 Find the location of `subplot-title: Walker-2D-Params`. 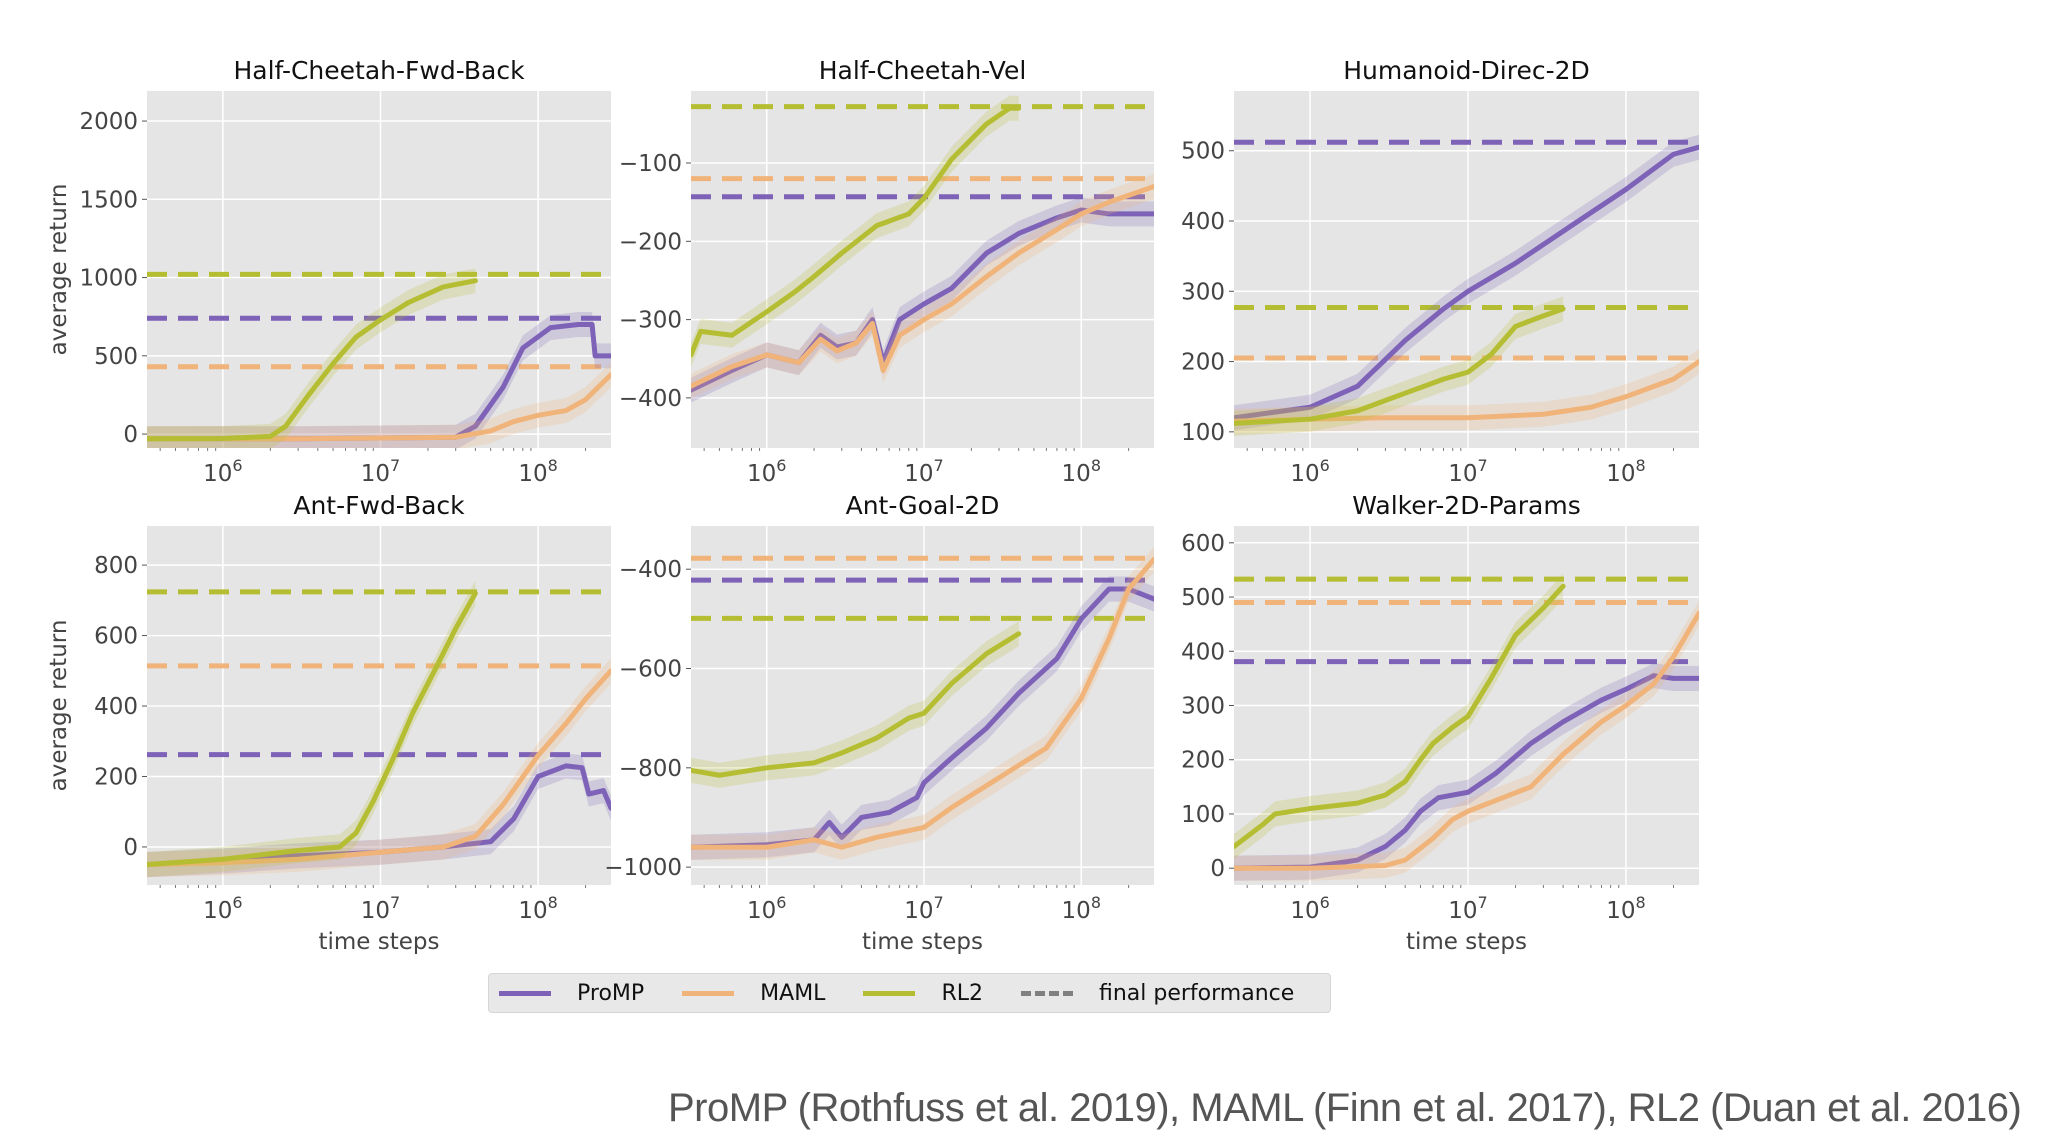

subplot-title: Walker-2D-Params is located at coordinates (1466, 505).